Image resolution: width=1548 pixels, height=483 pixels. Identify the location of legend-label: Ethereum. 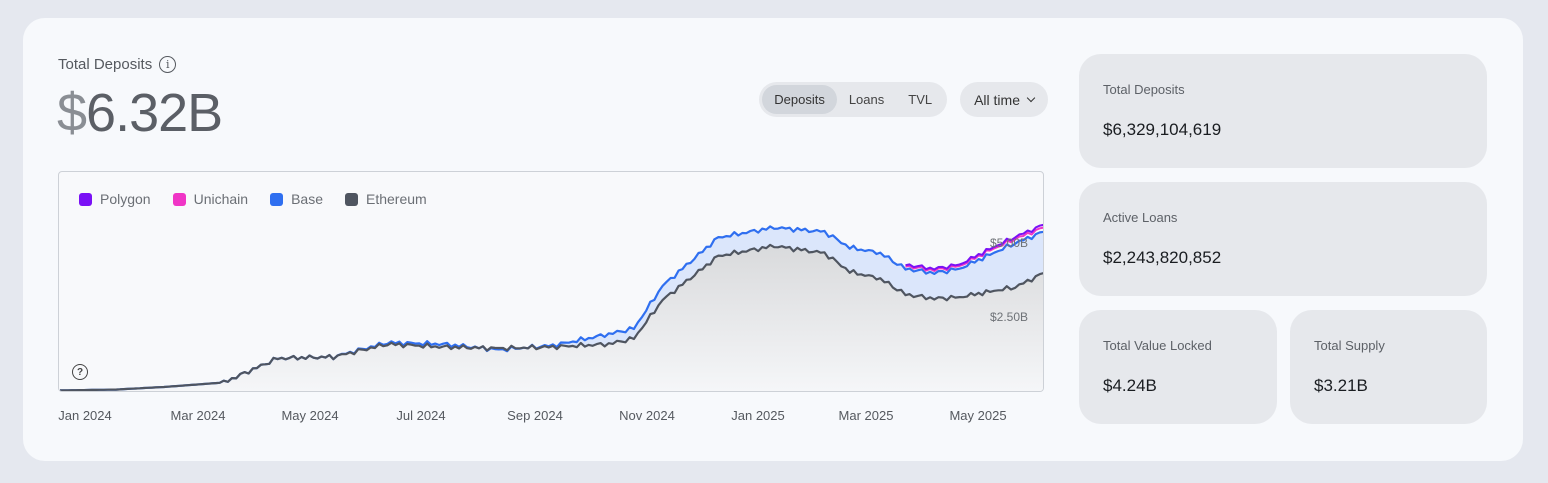
(396, 199).